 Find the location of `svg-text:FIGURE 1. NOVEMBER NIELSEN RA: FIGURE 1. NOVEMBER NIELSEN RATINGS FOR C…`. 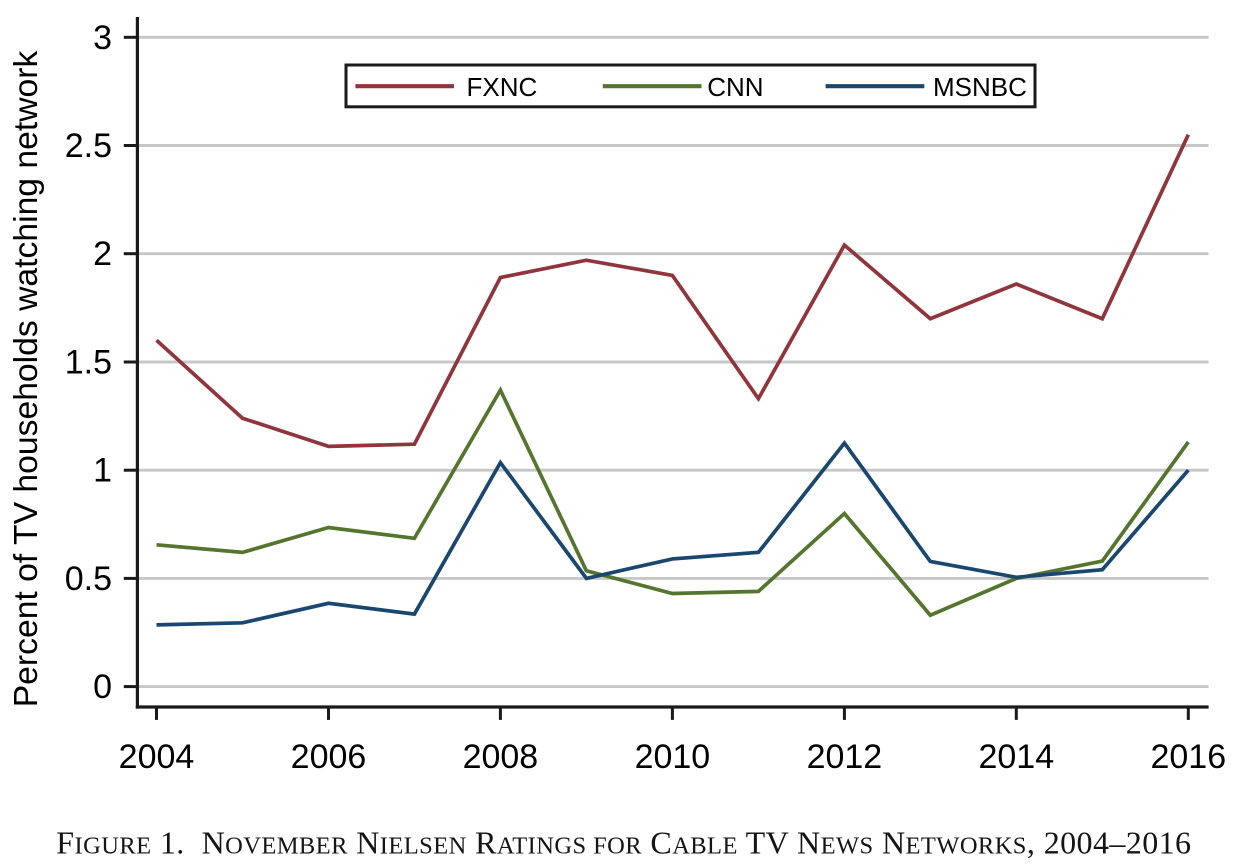

svg-text:FIGURE 1. NOVEMBER NIELSEN RA: FIGURE 1. NOVEMBER NIELSEN RATINGS FOR C… is located at coordinates (623, 843).